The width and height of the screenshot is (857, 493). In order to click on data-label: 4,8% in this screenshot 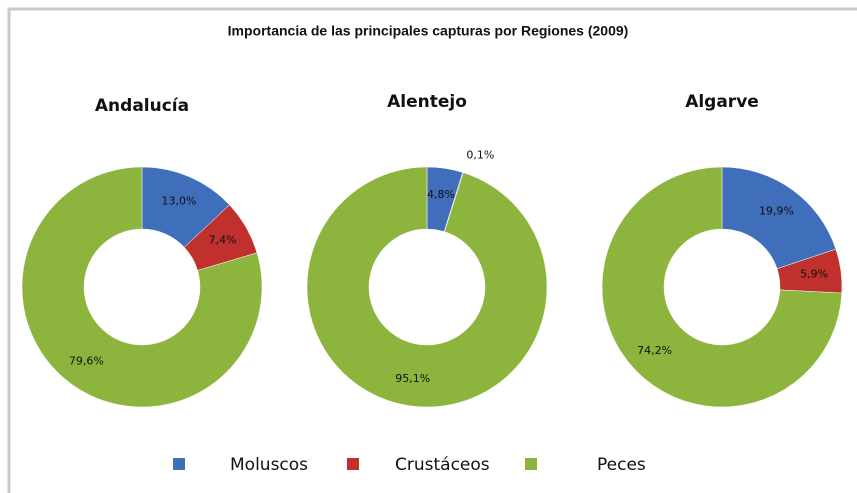, I will do `click(441, 194)`.